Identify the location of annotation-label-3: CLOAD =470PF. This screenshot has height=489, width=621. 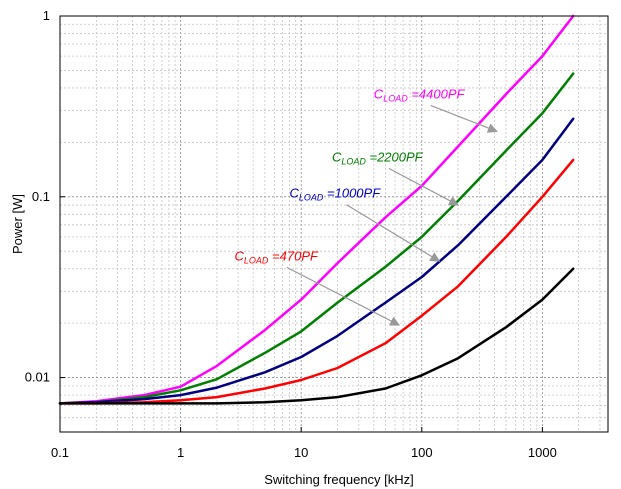
(277, 256).